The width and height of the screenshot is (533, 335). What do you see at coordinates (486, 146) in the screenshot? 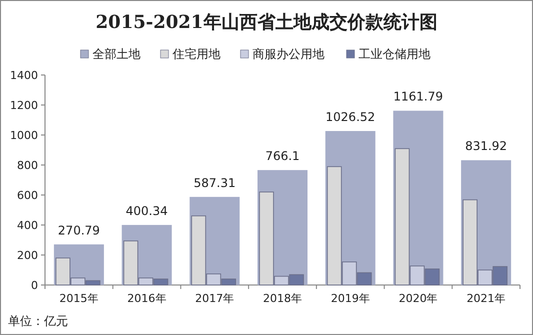
I see `data-label: 831.92` at bounding box center [486, 146].